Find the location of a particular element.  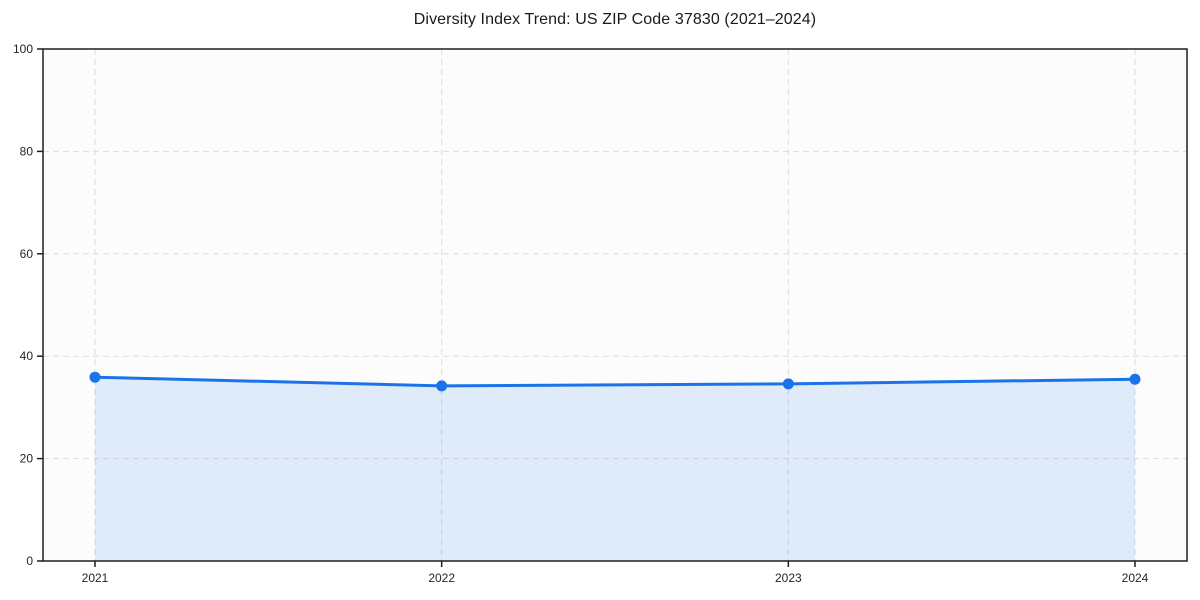

y-axis-tick-label: 100 is located at coordinates (23, 49).